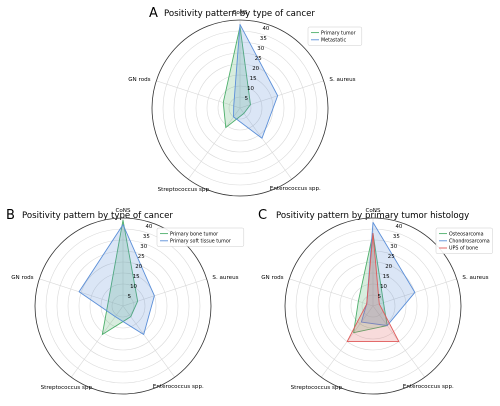 Image resolution: width=500 pixels, height=406 pixels. What do you see at coordinates (200, 242) in the screenshot?
I see `legend-label: Primary soft tissue tumor` at bounding box center [200, 242].